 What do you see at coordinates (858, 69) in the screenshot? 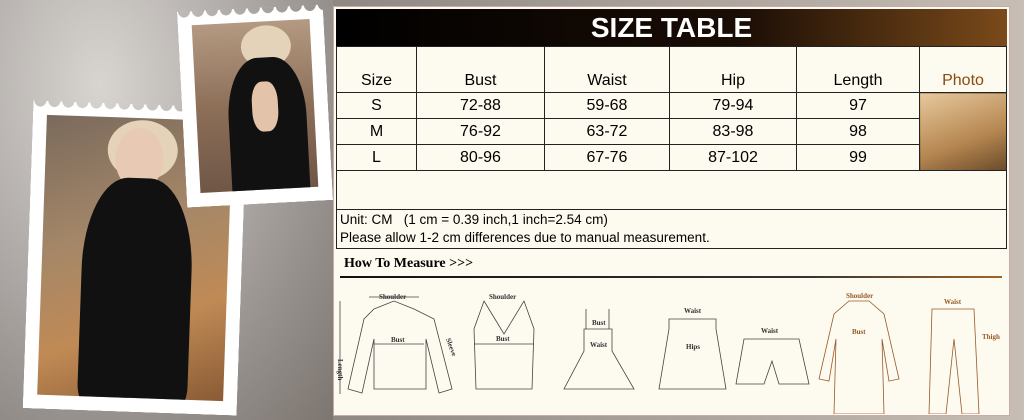
I see `header-length: Length` at bounding box center [858, 69].